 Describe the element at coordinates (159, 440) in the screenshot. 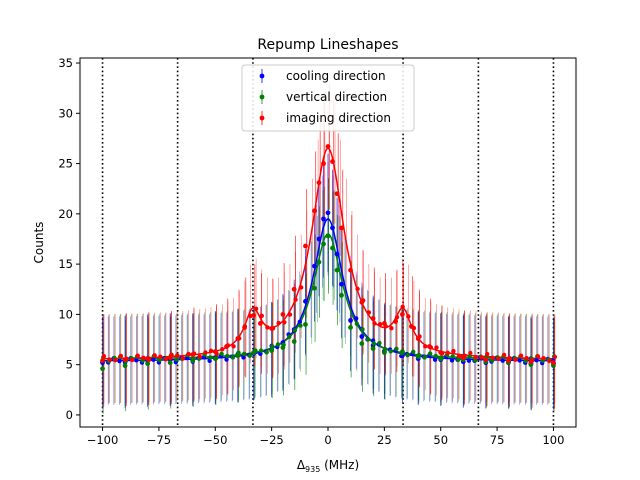

I see `x-tick-label: −75` at that location.